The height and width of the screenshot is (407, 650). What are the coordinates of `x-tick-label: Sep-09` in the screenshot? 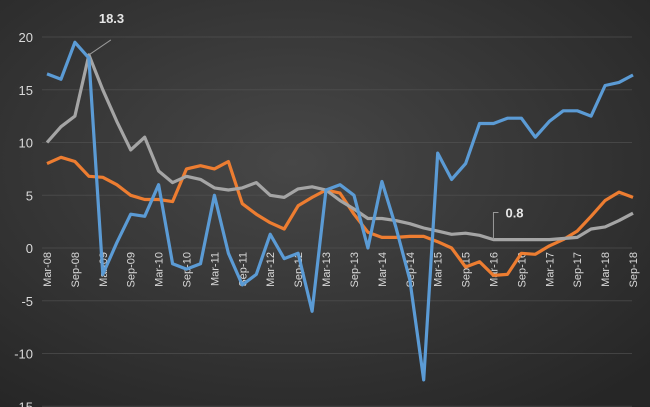 It's located at (132, 269).